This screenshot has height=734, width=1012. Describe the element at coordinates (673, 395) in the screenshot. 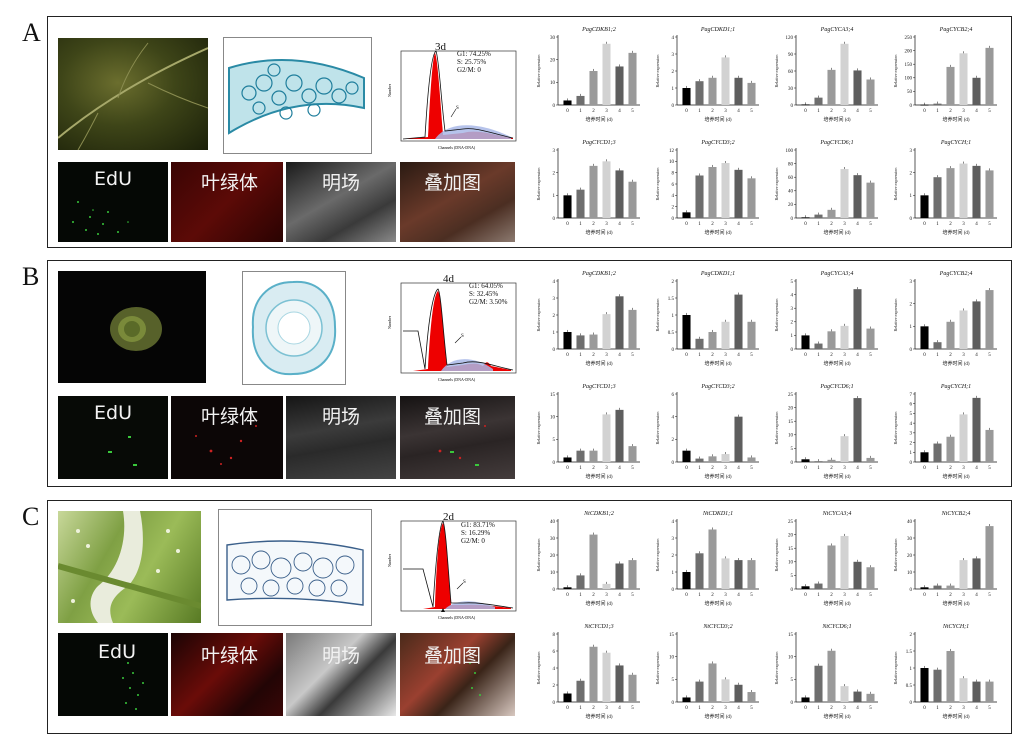

I see `y-tick-label: 6` at that location.